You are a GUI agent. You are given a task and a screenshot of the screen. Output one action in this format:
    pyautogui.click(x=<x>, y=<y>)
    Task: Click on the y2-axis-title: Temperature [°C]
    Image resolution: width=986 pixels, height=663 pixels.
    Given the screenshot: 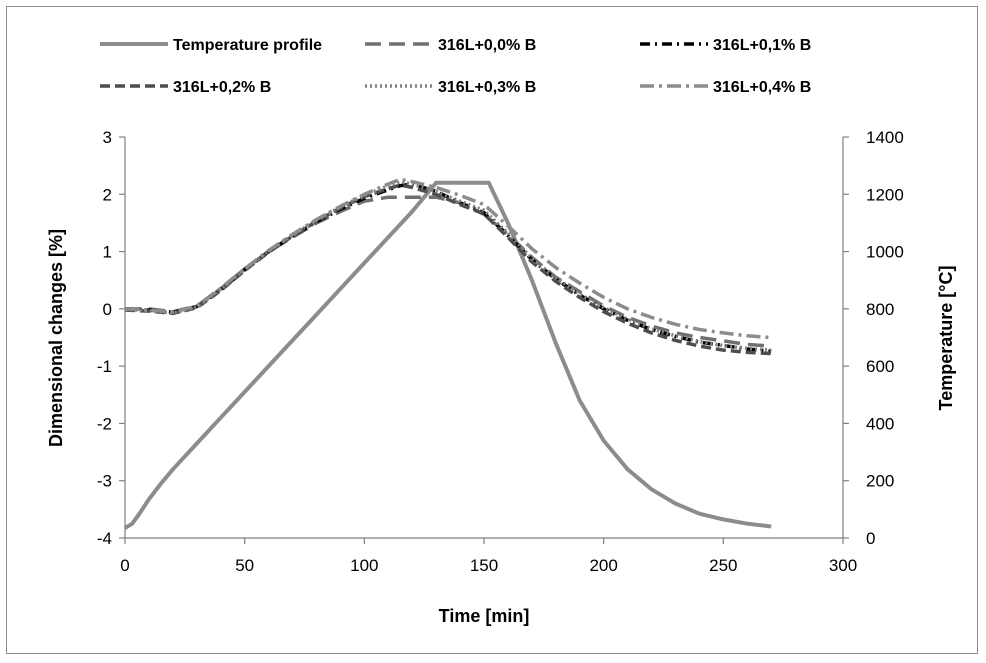 What is the action you would take?
    pyautogui.click(x=946, y=338)
    